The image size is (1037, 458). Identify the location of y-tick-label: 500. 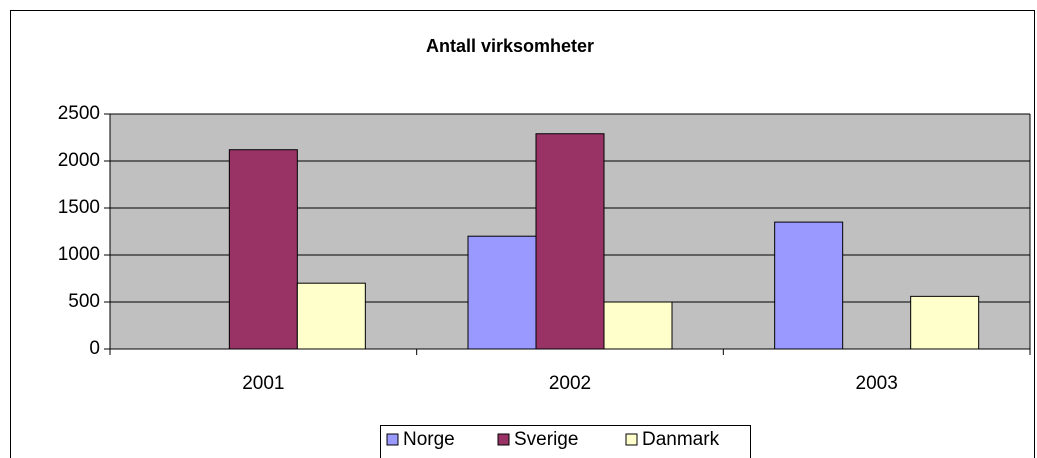
(84, 301).